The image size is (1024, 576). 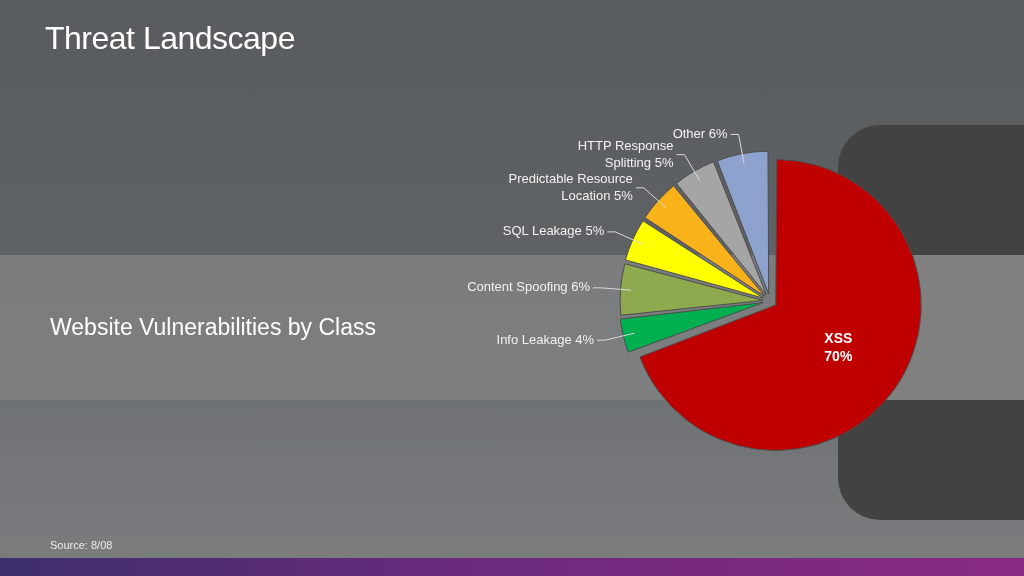 I want to click on text: Website Vulnerabilities by Class, so click(x=213, y=327).